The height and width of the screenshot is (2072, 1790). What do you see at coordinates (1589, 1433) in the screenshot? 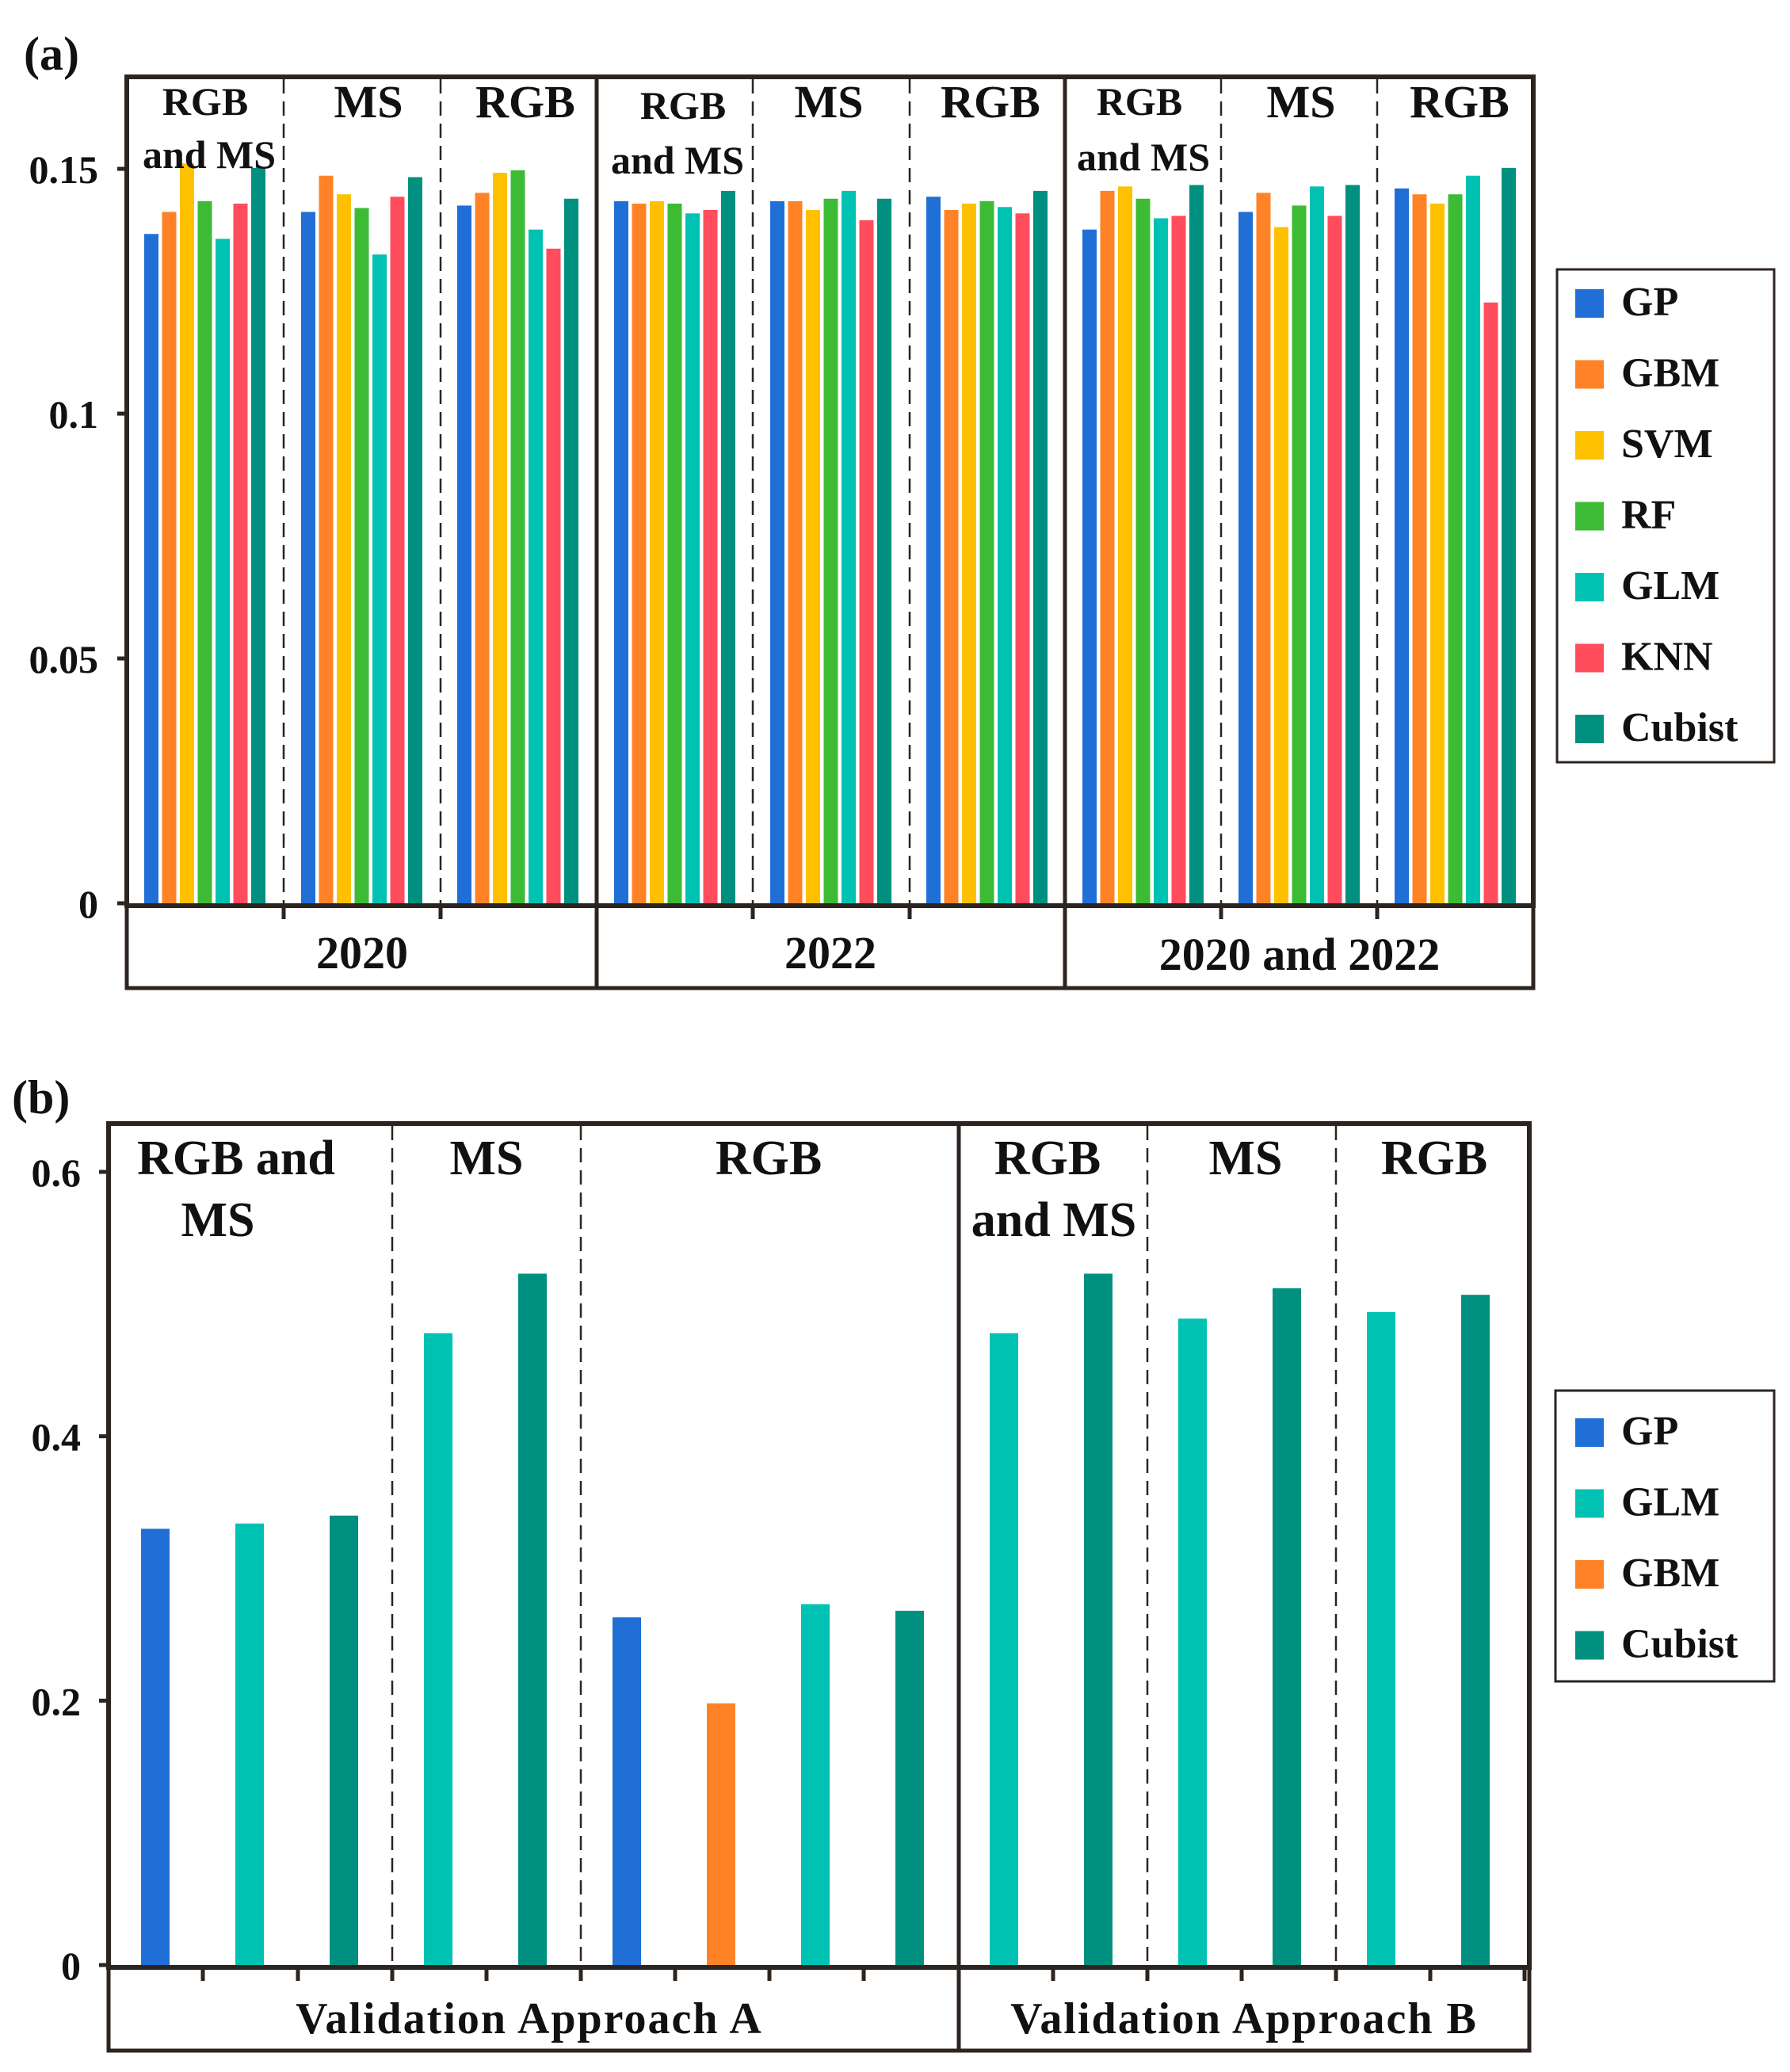
I see `legend-swatch-gp` at bounding box center [1589, 1433].